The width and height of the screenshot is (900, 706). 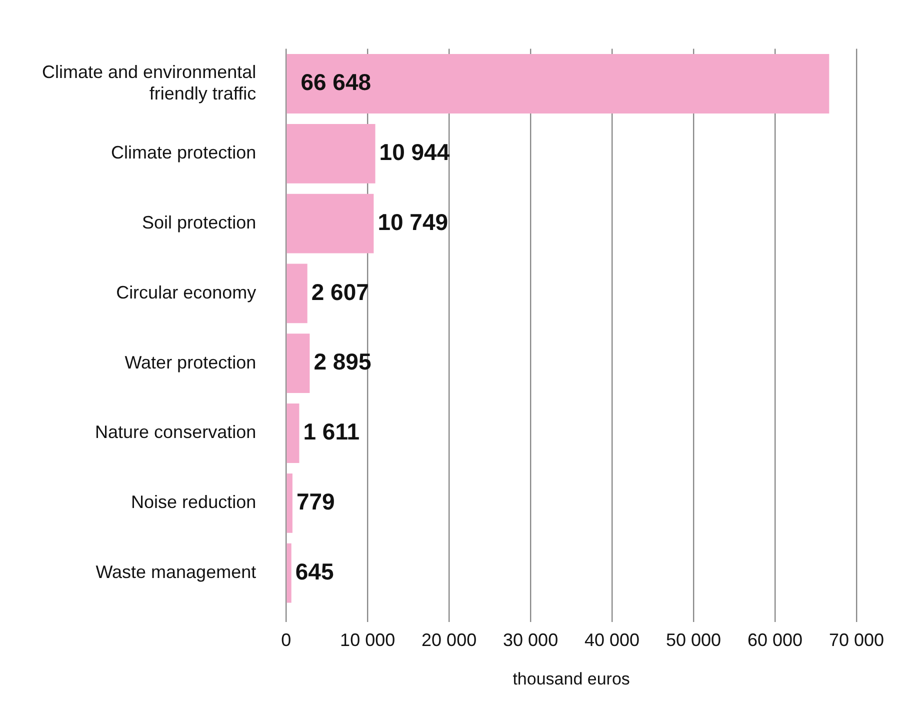 I want to click on data-label: 2 607, so click(x=340, y=291).